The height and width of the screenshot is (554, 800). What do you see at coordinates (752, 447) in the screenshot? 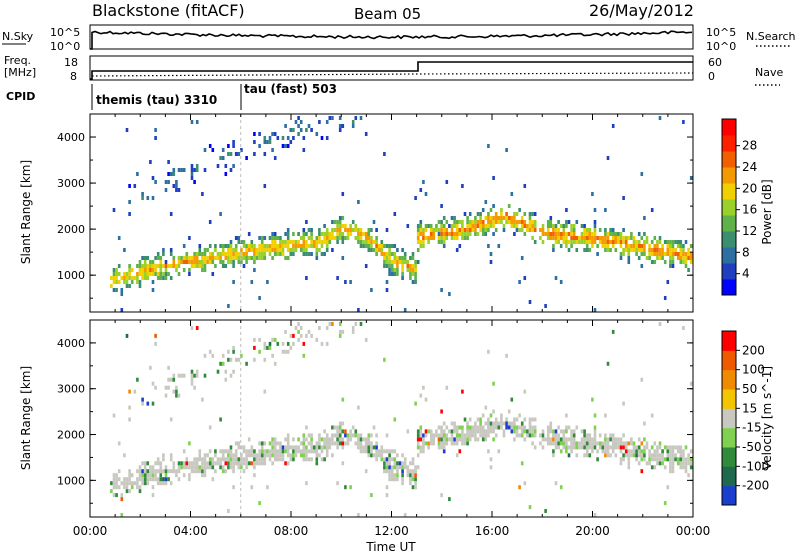
I see `colorbar-tick-label: -50` at bounding box center [752, 447].